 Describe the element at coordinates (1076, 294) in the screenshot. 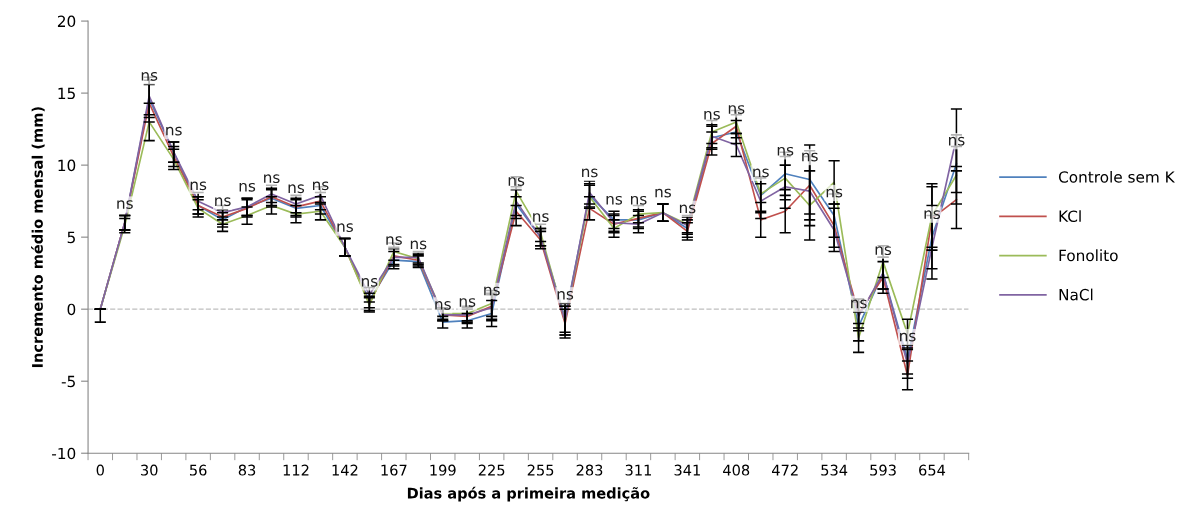

I see `legend-label: NaCl` at that location.